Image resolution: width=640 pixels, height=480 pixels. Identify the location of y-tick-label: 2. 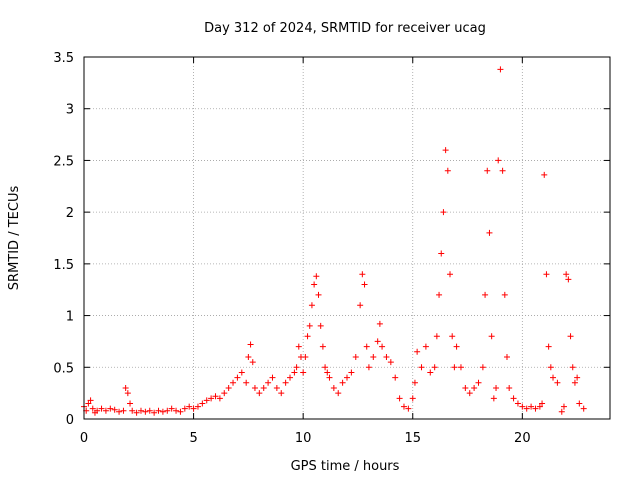
(70, 213).